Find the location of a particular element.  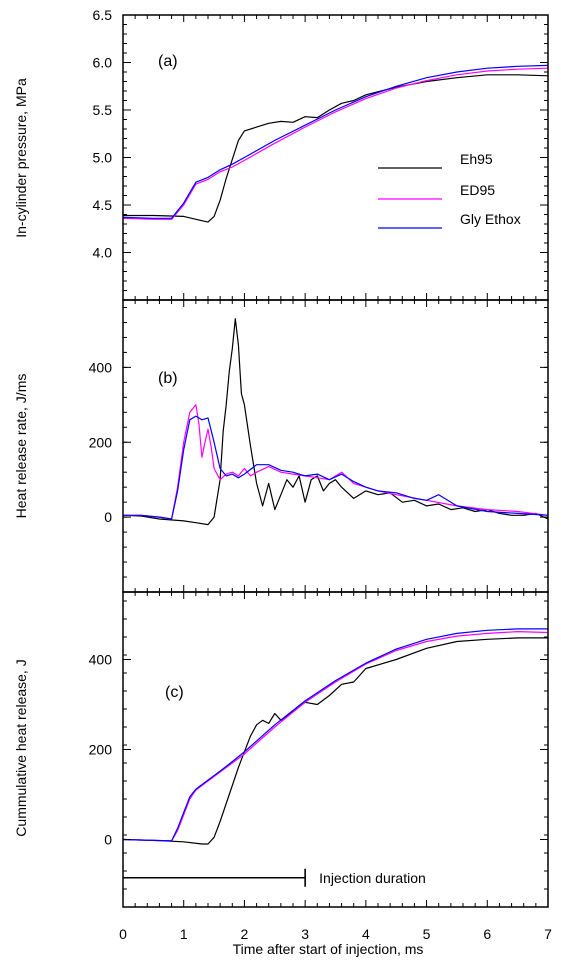

y-axis-label-panel-3: Cummulative heat release, J is located at coordinates (21, 747).